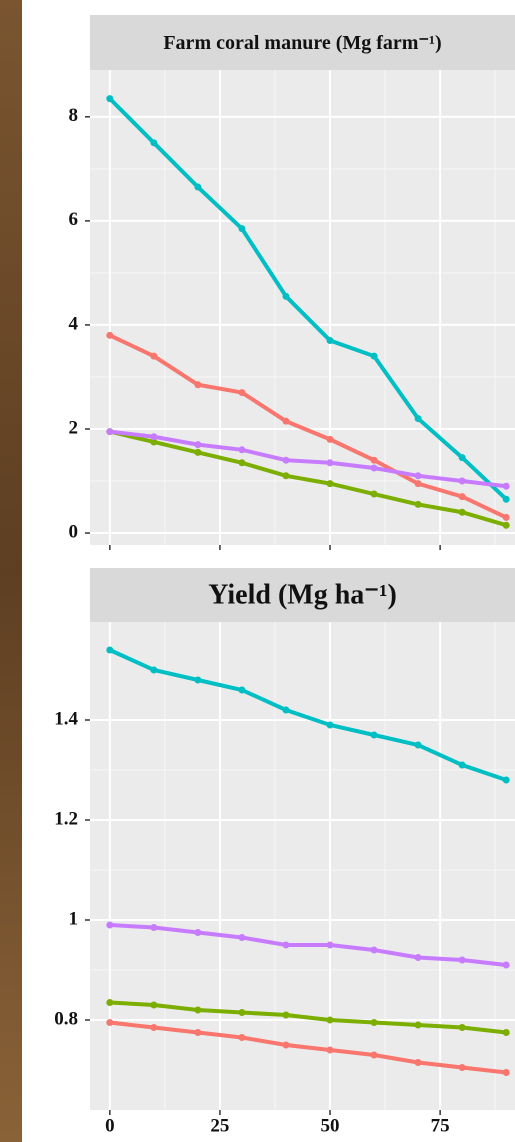 This screenshot has width=515, height=1142. What do you see at coordinates (74, 323) in the screenshot?
I see `y-tick-label: 4` at bounding box center [74, 323].